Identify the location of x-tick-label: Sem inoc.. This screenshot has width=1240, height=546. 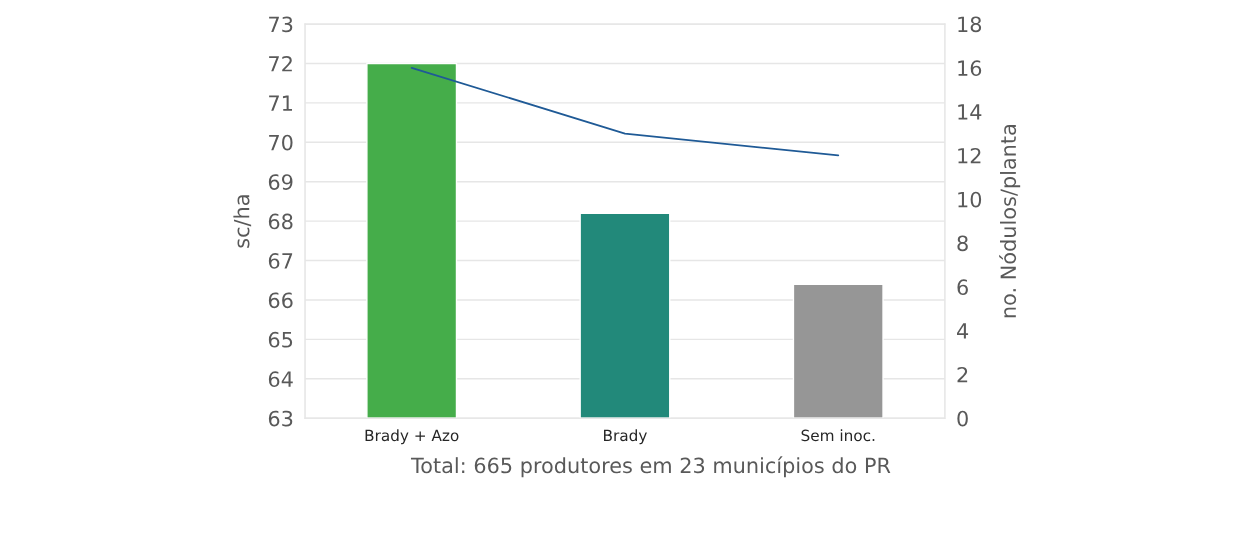
(838, 435).